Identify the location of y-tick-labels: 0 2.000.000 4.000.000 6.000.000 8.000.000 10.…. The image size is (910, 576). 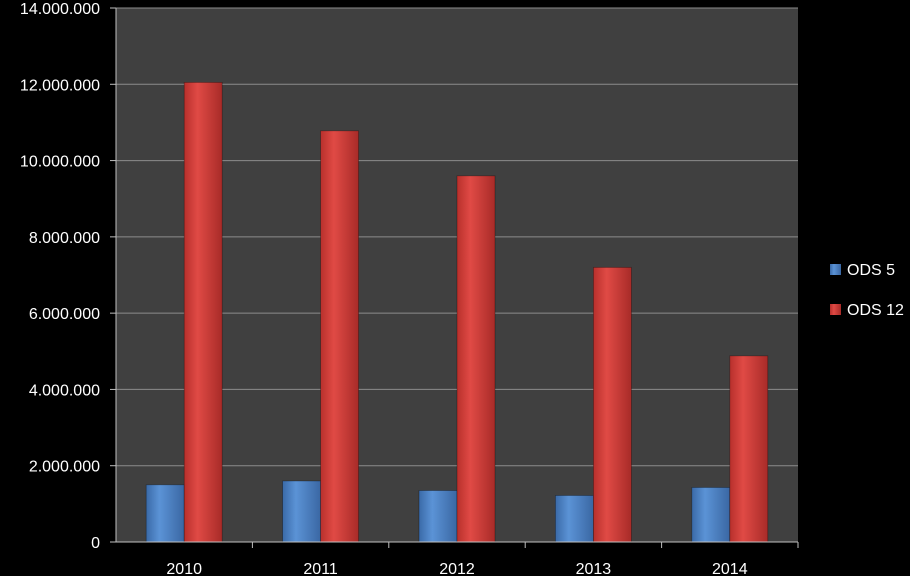
(60, 276).